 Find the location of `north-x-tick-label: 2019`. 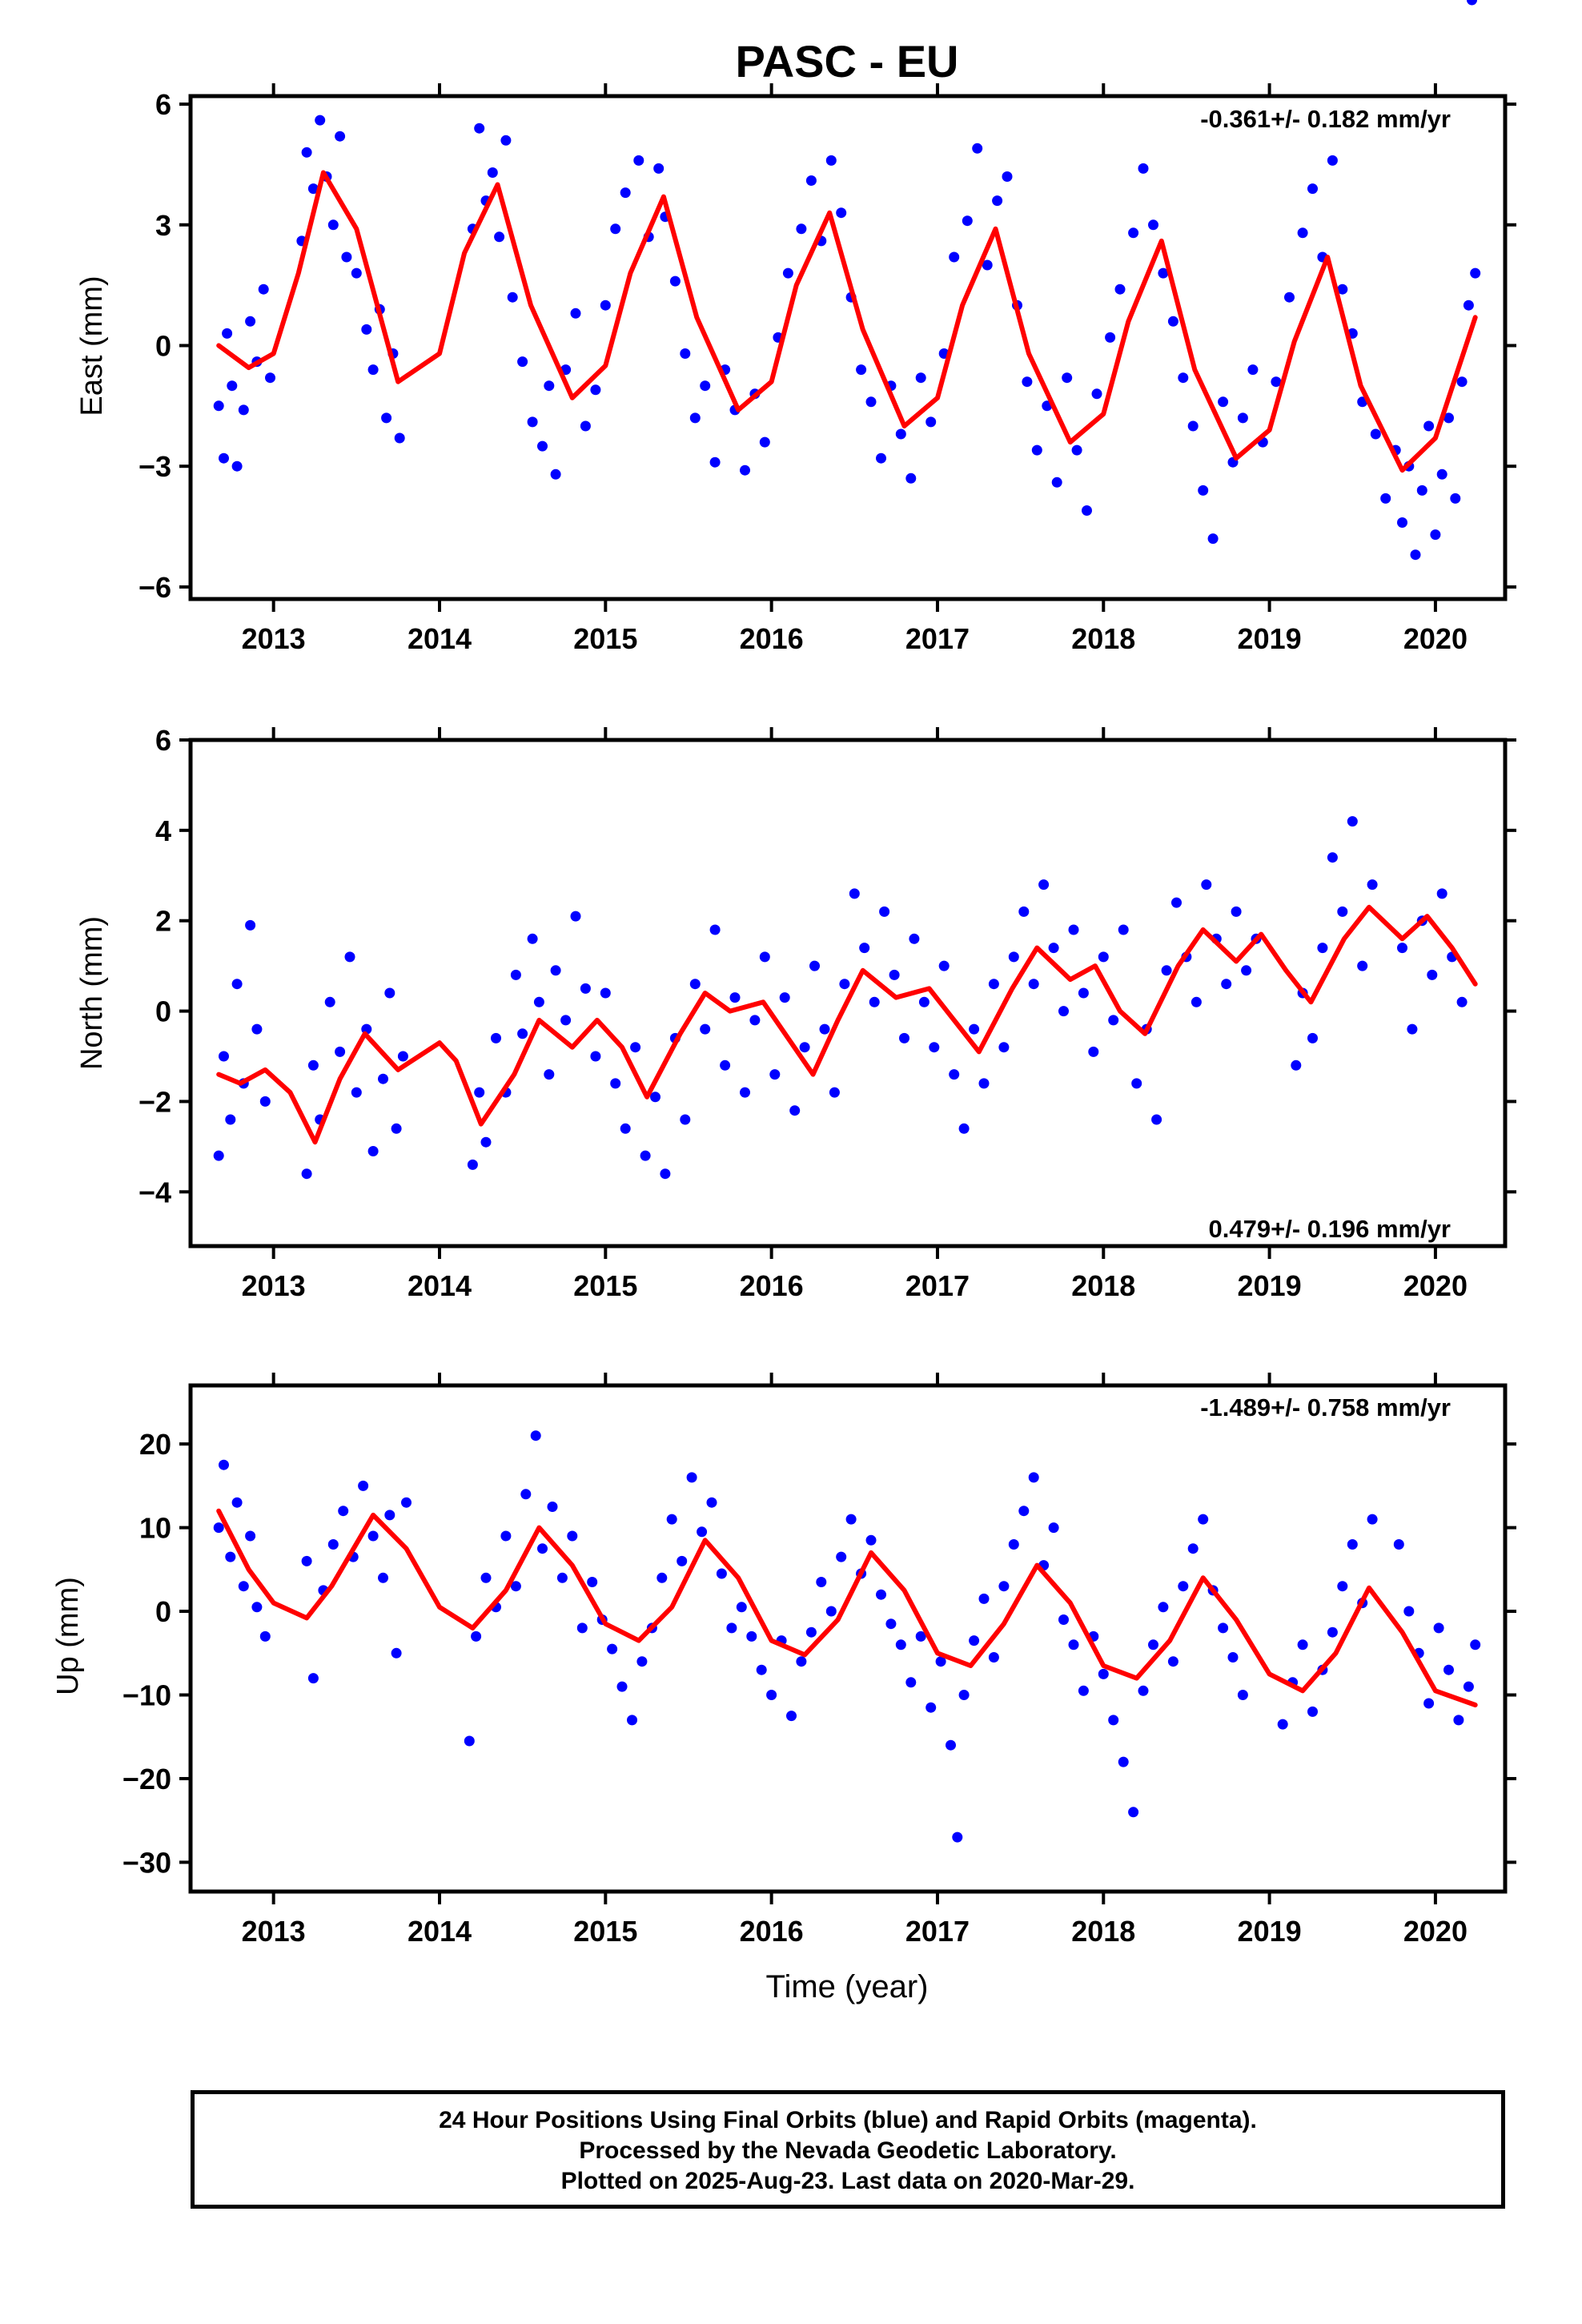

north-x-tick-label: 2019 is located at coordinates (1270, 1285).